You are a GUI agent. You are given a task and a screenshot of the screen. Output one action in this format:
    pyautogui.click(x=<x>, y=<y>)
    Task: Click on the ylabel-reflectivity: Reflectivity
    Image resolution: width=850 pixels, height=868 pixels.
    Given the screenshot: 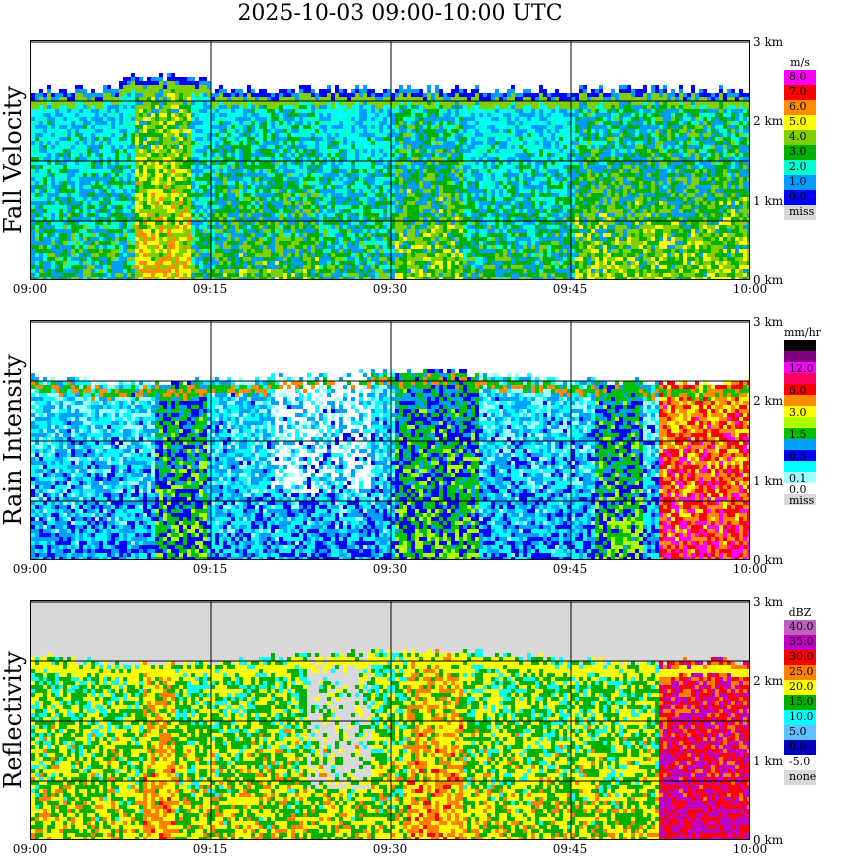 What is the action you would take?
    pyautogui.click(x=14, y=720)
    